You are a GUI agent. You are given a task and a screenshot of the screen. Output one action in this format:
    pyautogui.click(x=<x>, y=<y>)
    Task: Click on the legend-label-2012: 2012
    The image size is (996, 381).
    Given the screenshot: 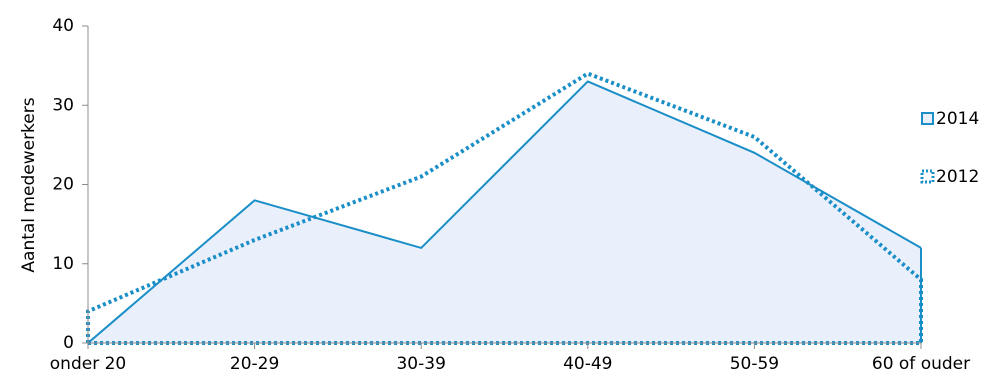 What is the action you would take?
    pyautogui.click(x=957, y=177)
    